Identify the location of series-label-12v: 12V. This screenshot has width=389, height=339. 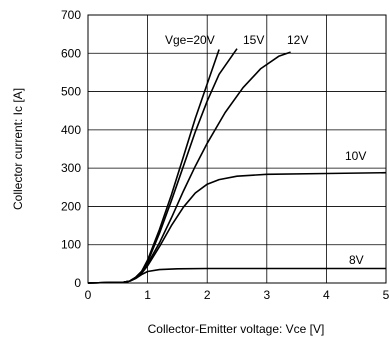
(297, 40).